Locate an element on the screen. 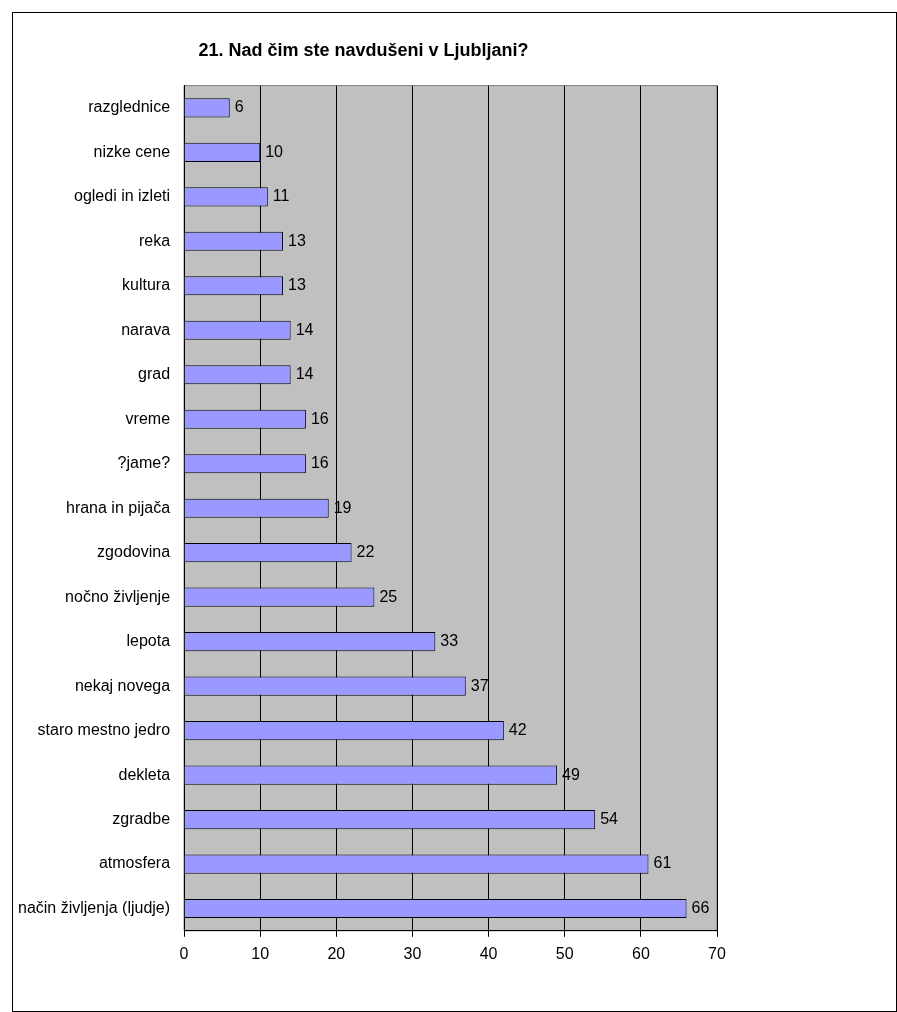  y-tick-label: zgodovina is located at coordinates (134, 552).